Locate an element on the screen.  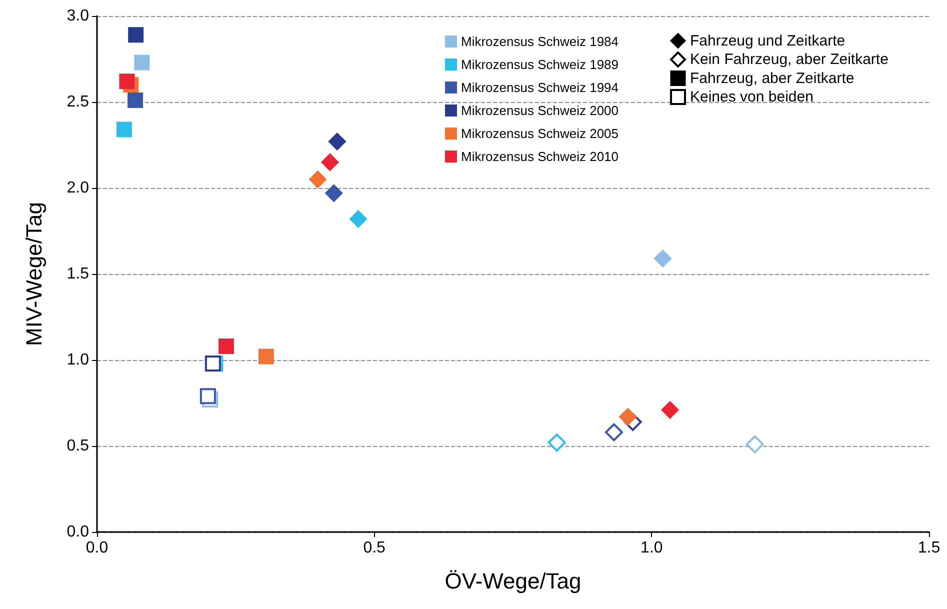
y-tick-label: 0.5 is located at coordinates (78, 446).